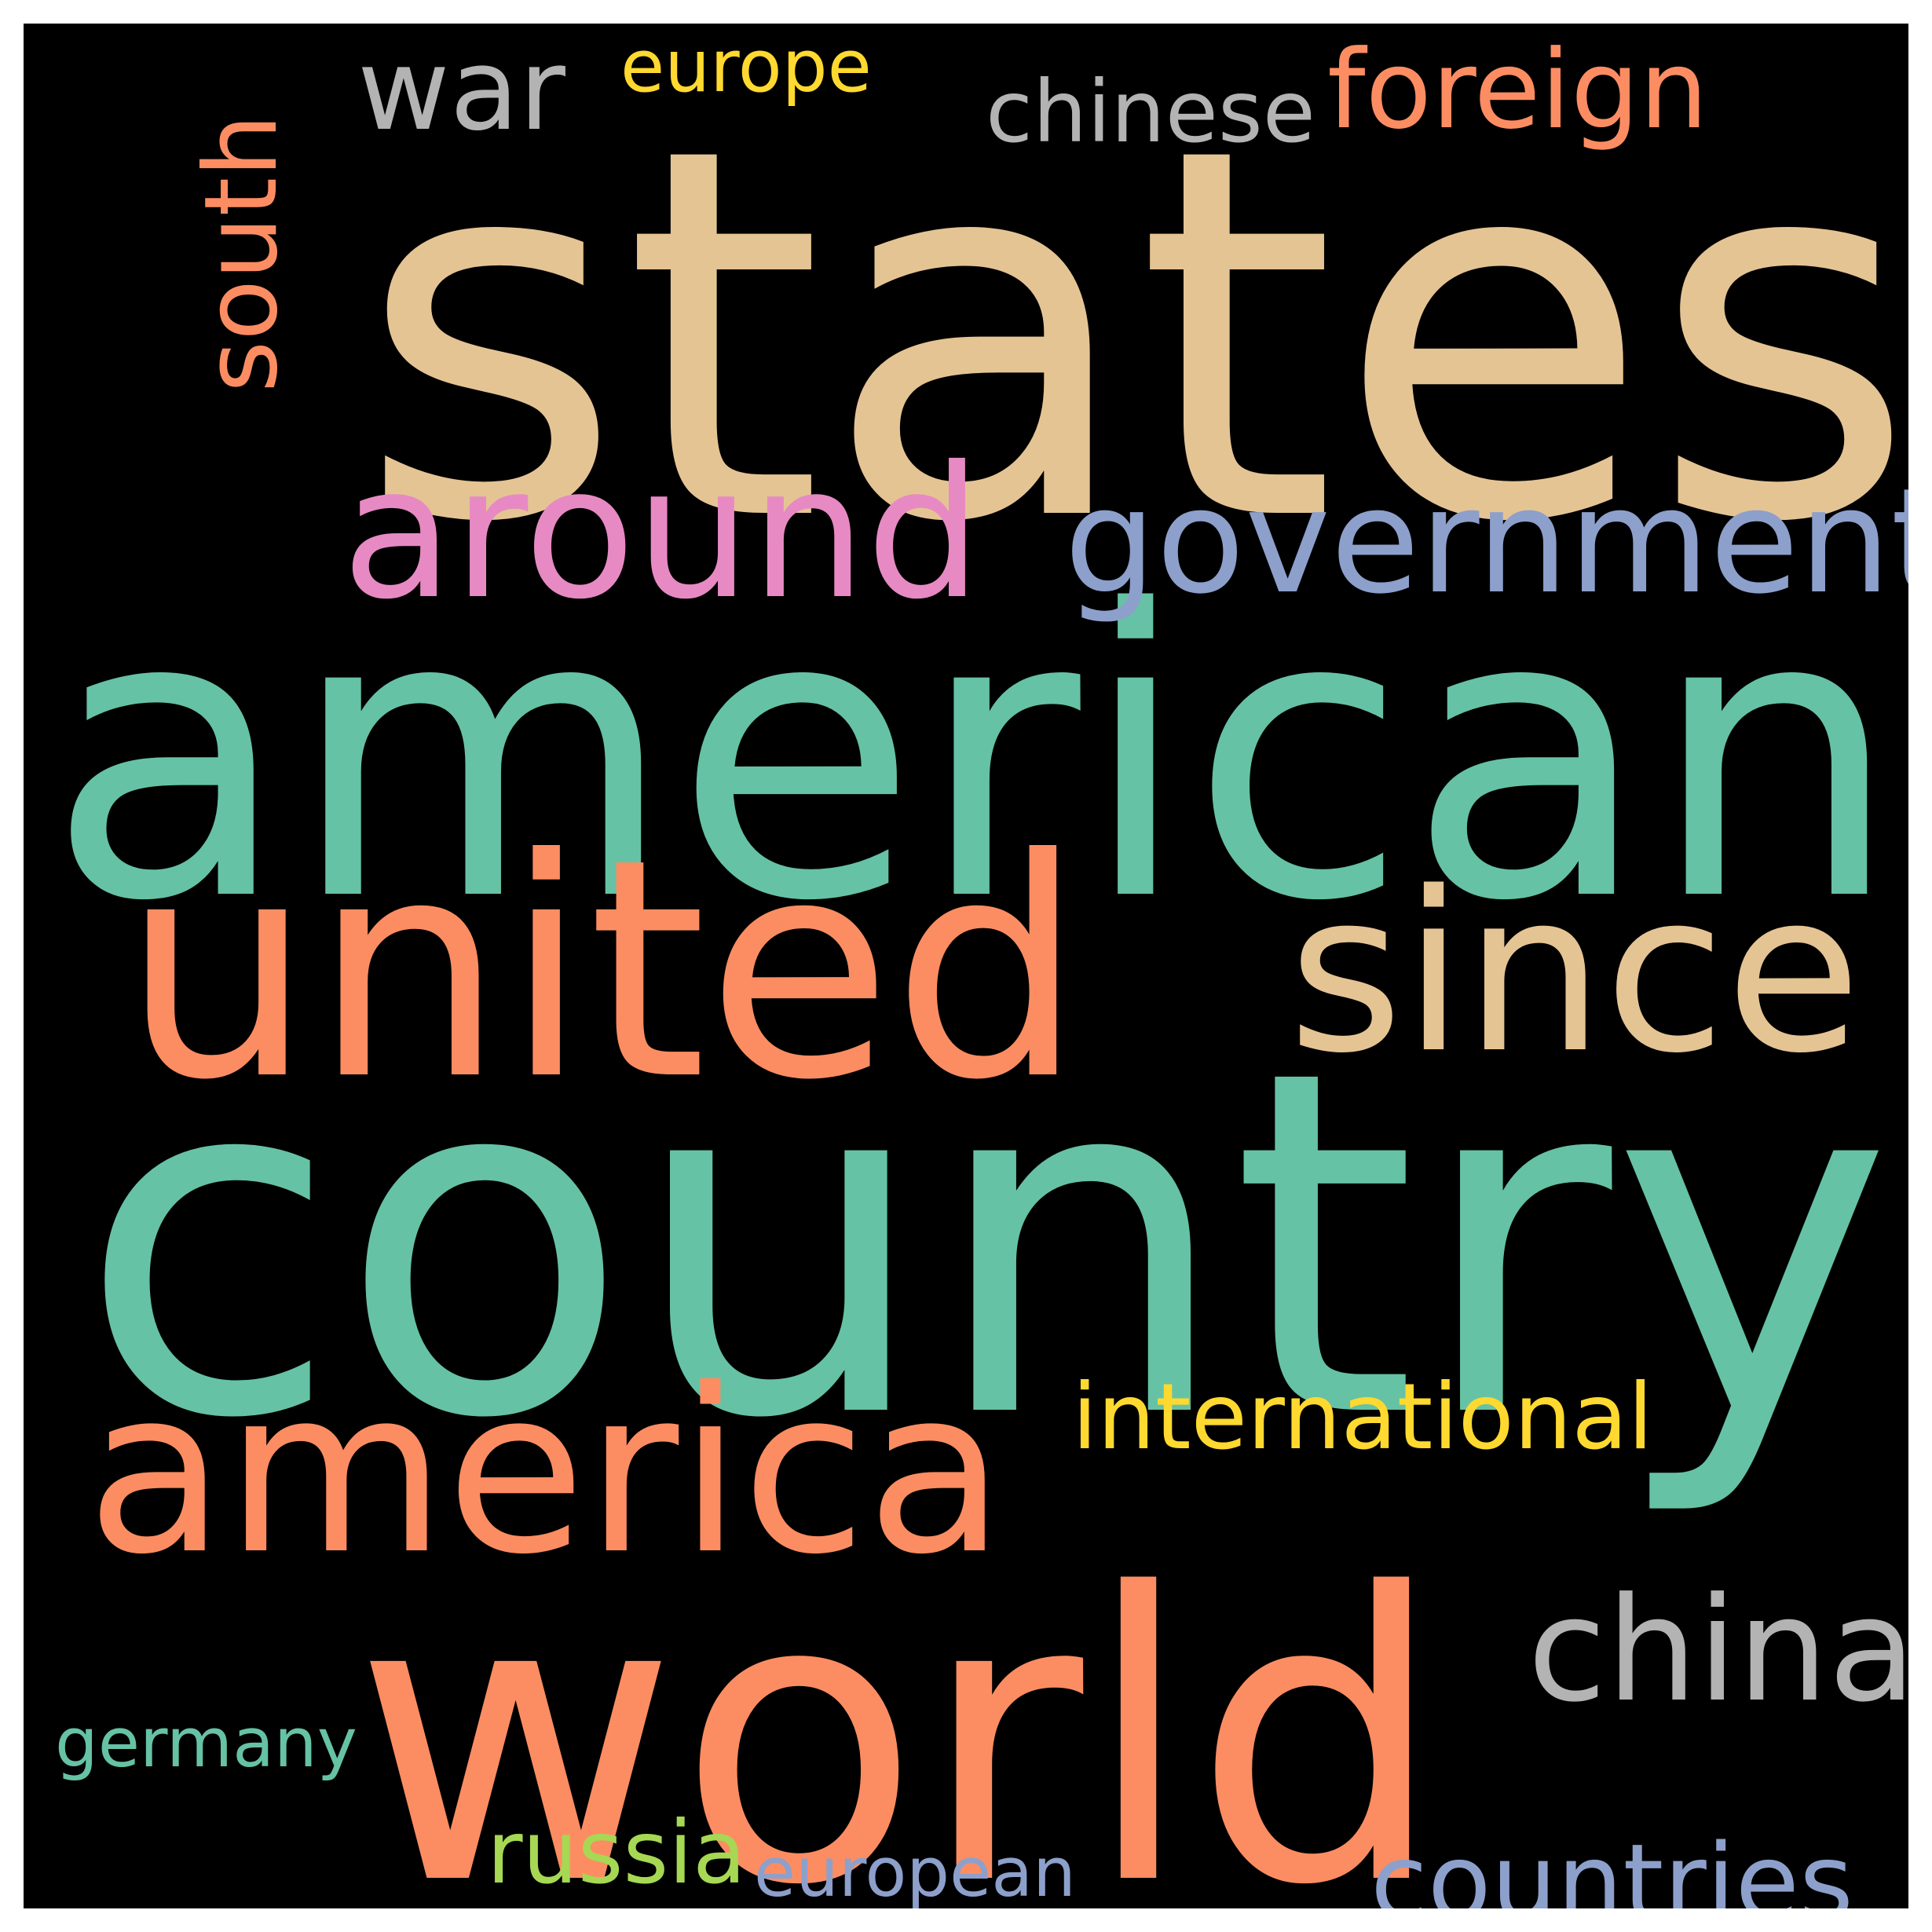  I want to click on word-around: around, so click(662, 534).